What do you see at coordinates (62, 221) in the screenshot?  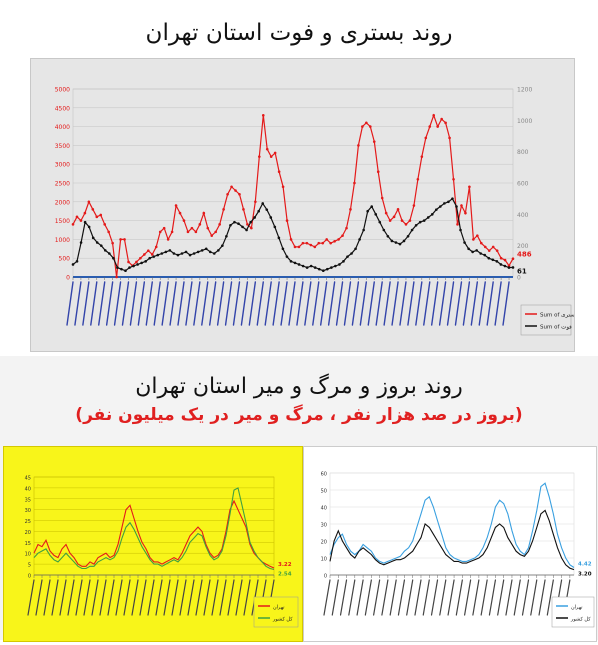 I see `y-tick-label: 1500` at bounding box center [62, 221].